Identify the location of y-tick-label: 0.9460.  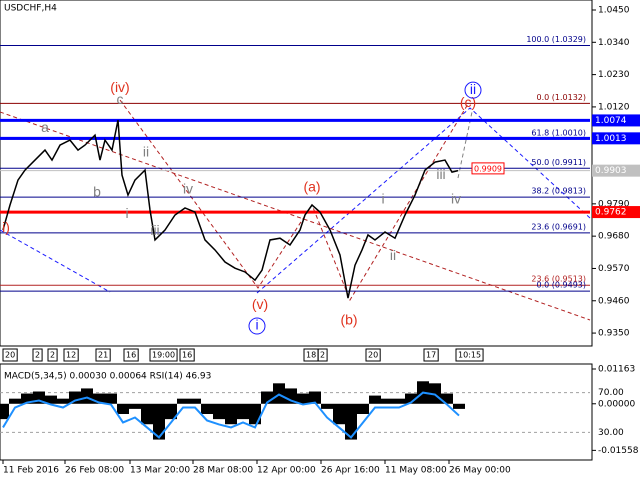
(614, 301).